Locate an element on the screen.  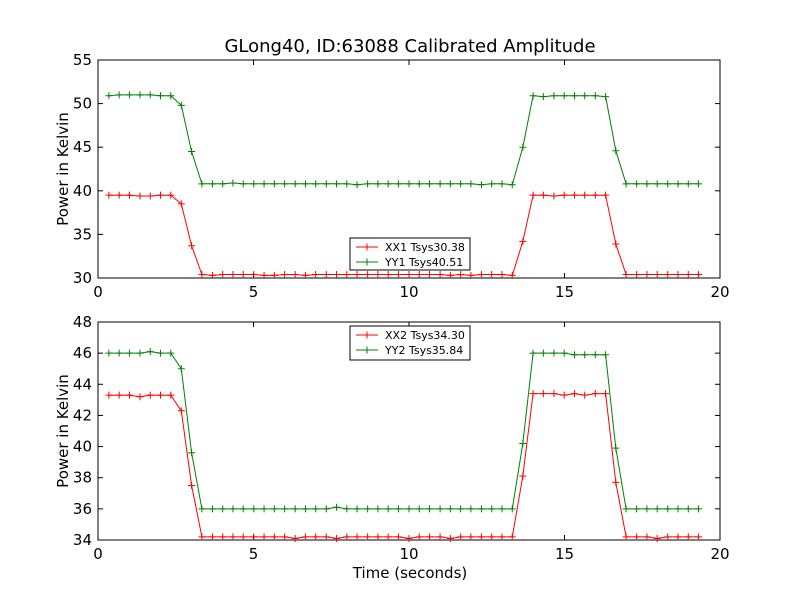
y-tick-label: 38 is located at coordinates (82, 478).